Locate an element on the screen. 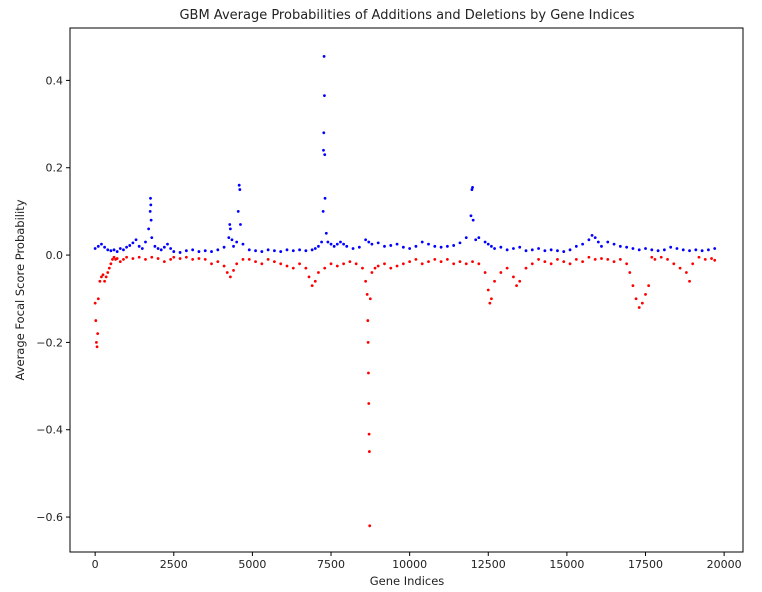  y-axis-label: Average Focal Score Probability is located at coordinates (20, 289).